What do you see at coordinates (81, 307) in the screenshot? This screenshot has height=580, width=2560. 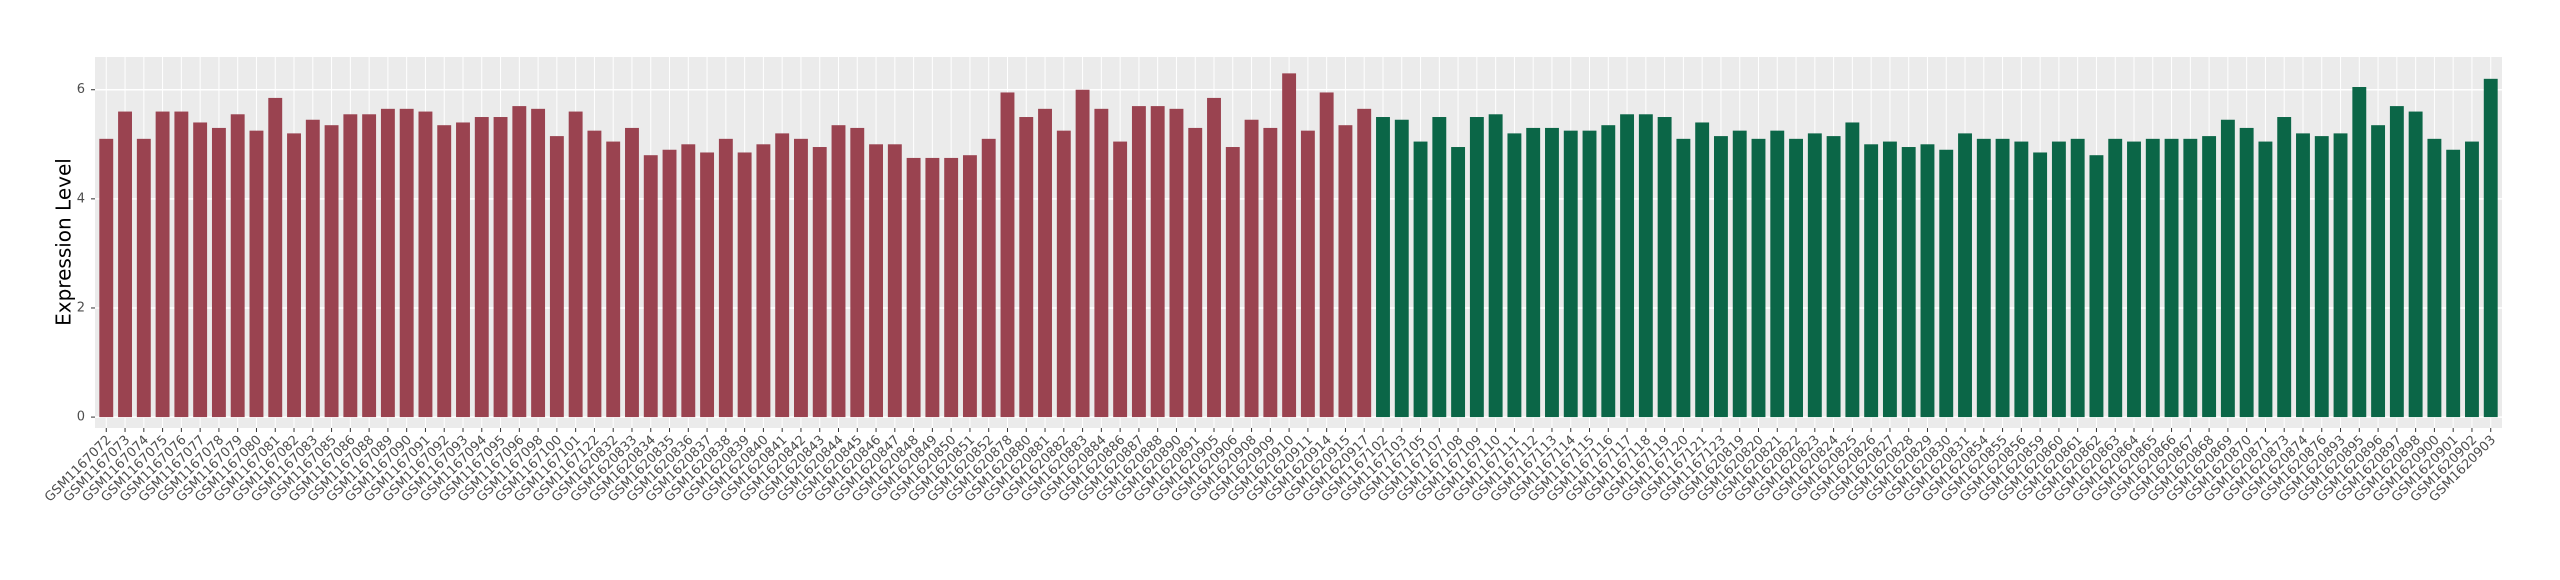 I see `y-tick-label: 2` at bounding box center [81, 307].